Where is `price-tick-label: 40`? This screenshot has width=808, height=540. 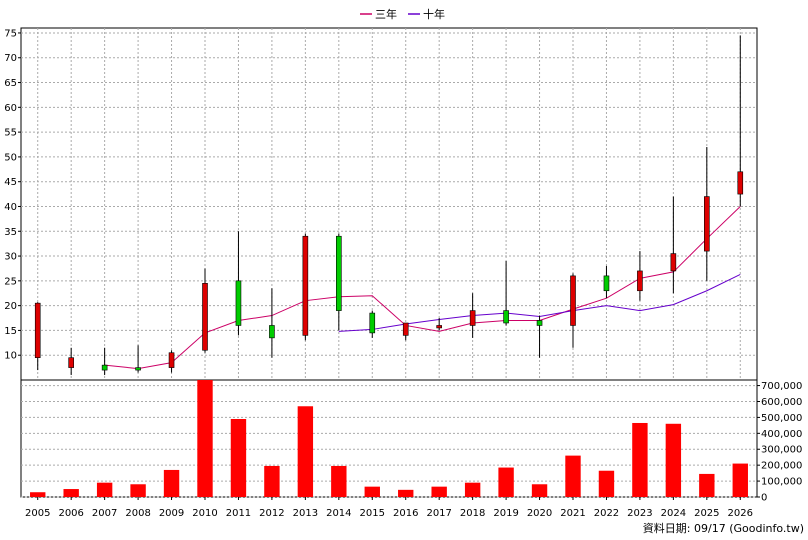 price-tick-label: 40 is located at coordinates (10, 207).